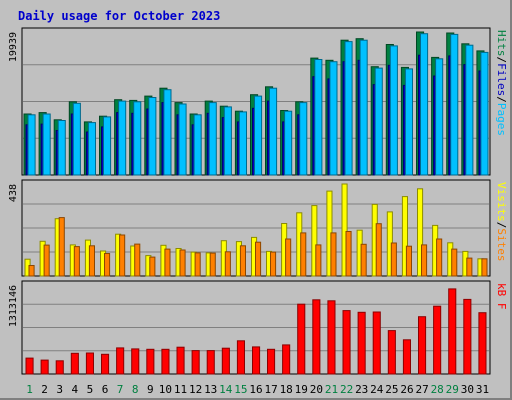 This screenshot has height=400, width=512. I want to click on panel-legend: Hits/Files/Pages, so click(501, 83).